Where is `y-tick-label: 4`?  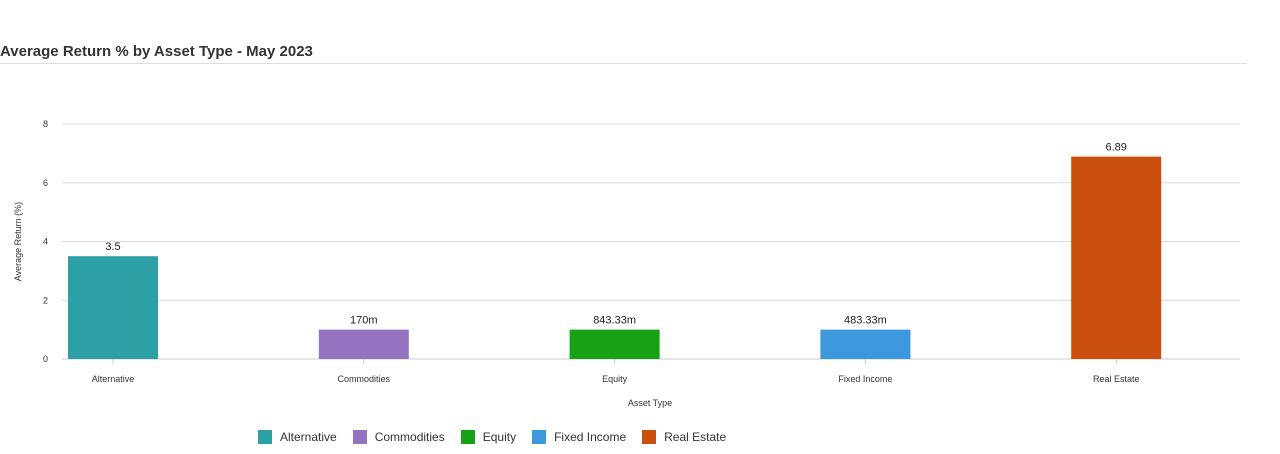 y-tick-label: 4 is located at coordinates (45, 242).